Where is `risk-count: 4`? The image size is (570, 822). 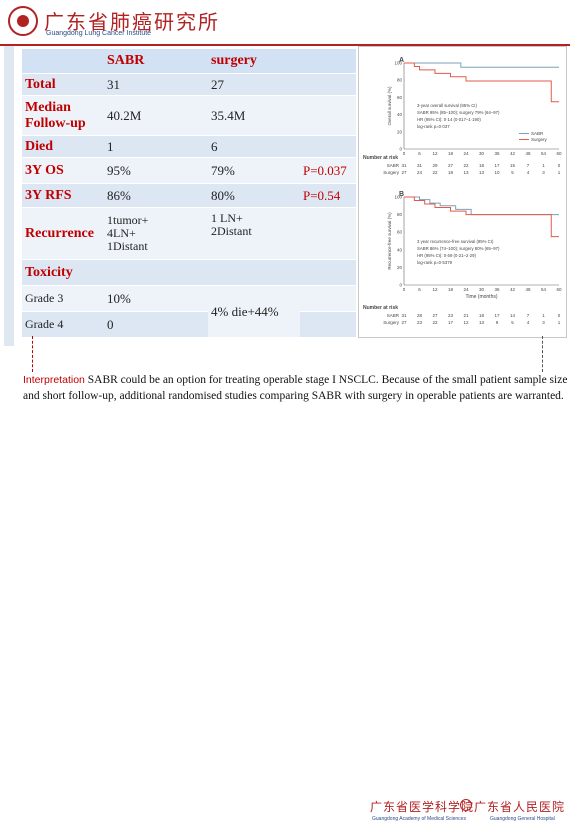 risk-count: 4 is located at coordinates (528, 172).